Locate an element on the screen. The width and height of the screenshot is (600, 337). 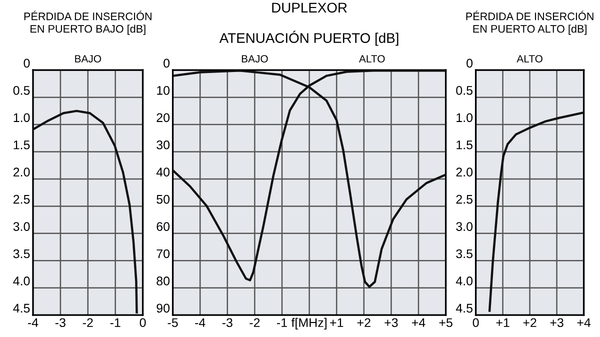
chart-title: PÉRDIDA DE INSERCIÓN EN PUERTO BAJO [dB] is located at coordinates (88, 22).